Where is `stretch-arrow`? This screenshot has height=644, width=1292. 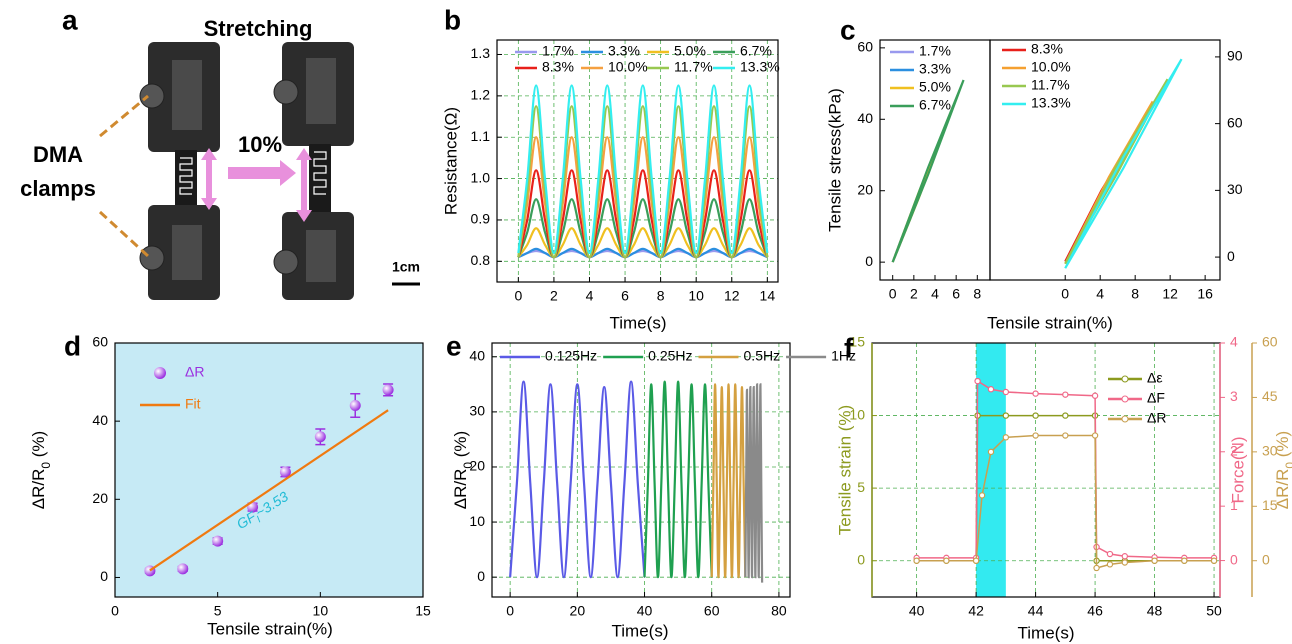 stretch-arrow is located at coordinates (209, 179).